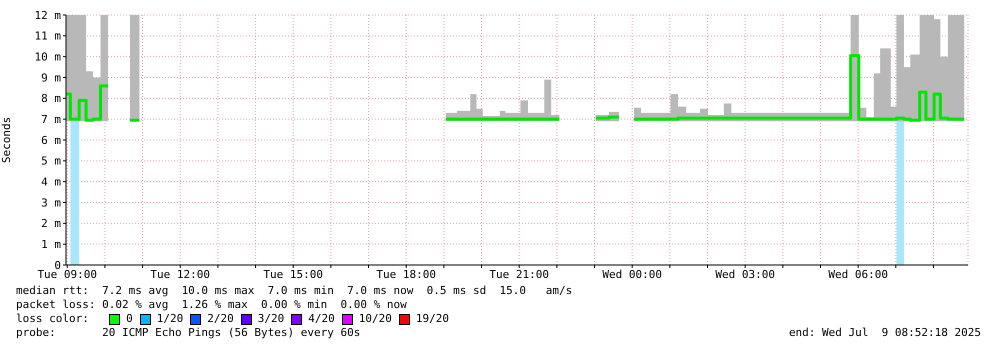 Image resolution: width=997 pixels, height=347 pixels. I want to click on y-tick-label: 3 m, so click(51, 203).